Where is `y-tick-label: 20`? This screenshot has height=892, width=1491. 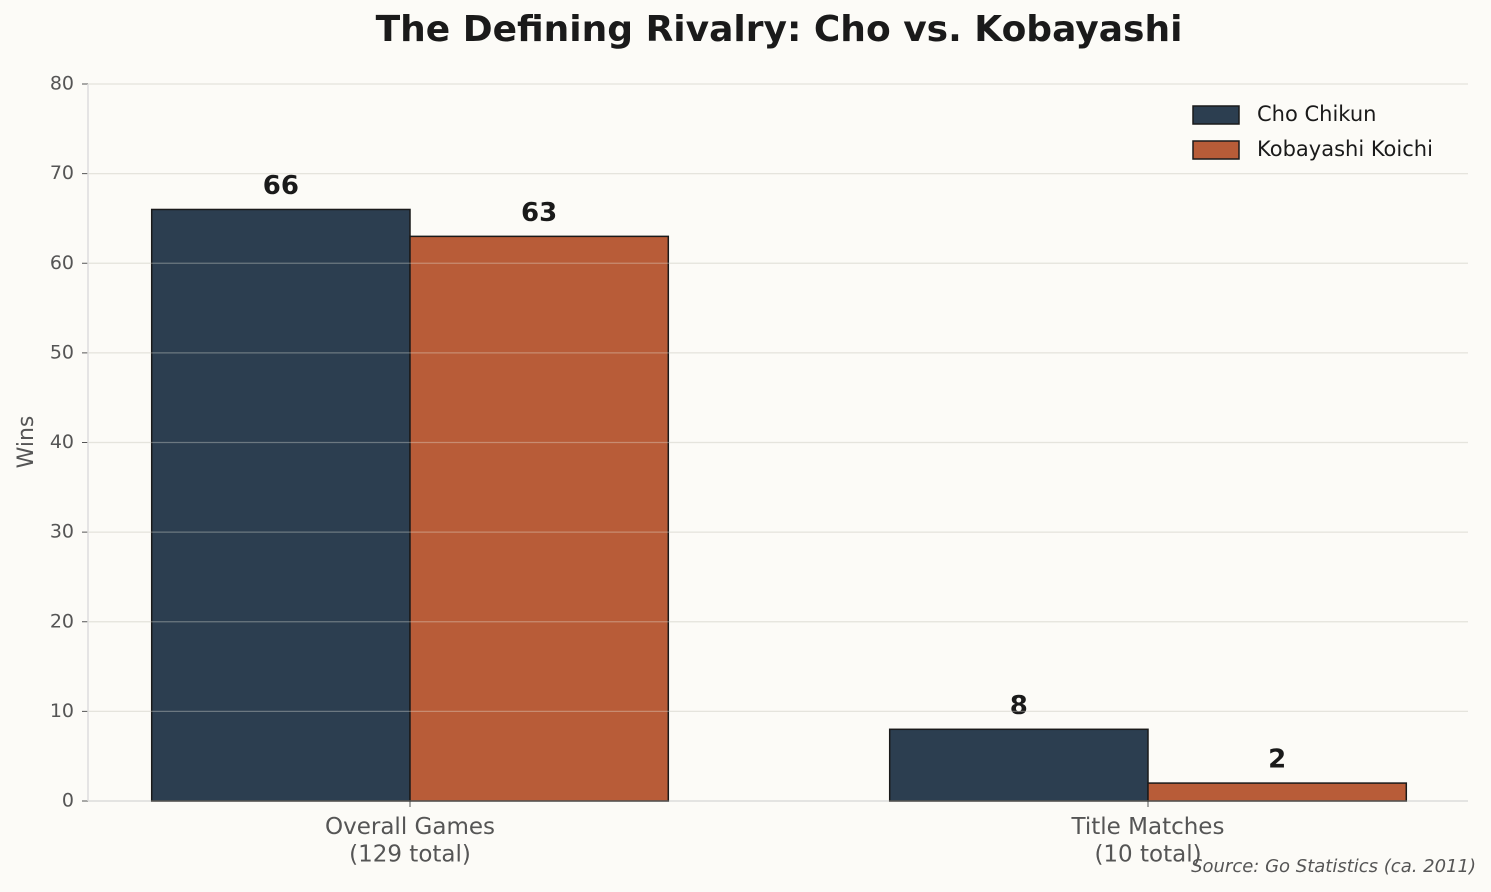 y-tick-label: 20 is located at coordinates (62, 621).